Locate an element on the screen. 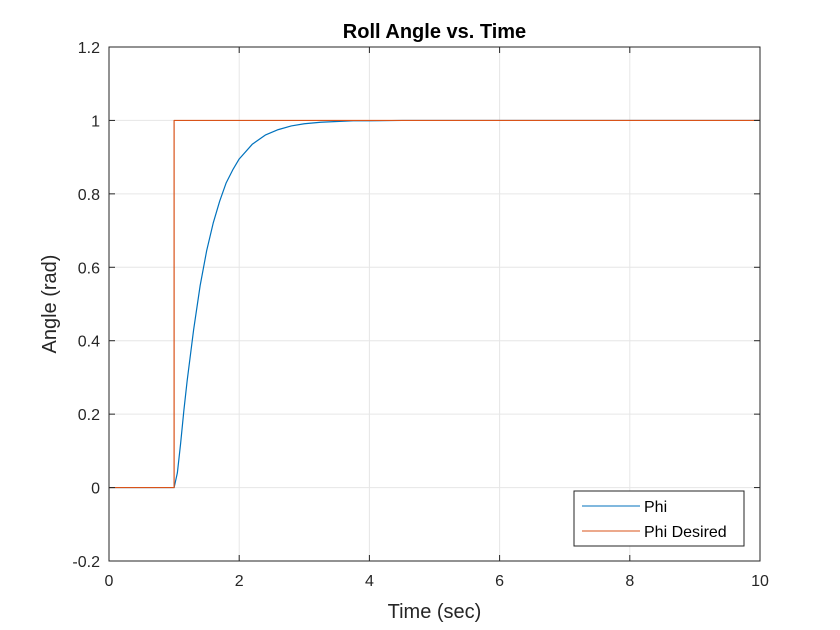 The height and width of the screenshot is (630, 840). x-tick-label: 10 is located at coordinates (760, 581).